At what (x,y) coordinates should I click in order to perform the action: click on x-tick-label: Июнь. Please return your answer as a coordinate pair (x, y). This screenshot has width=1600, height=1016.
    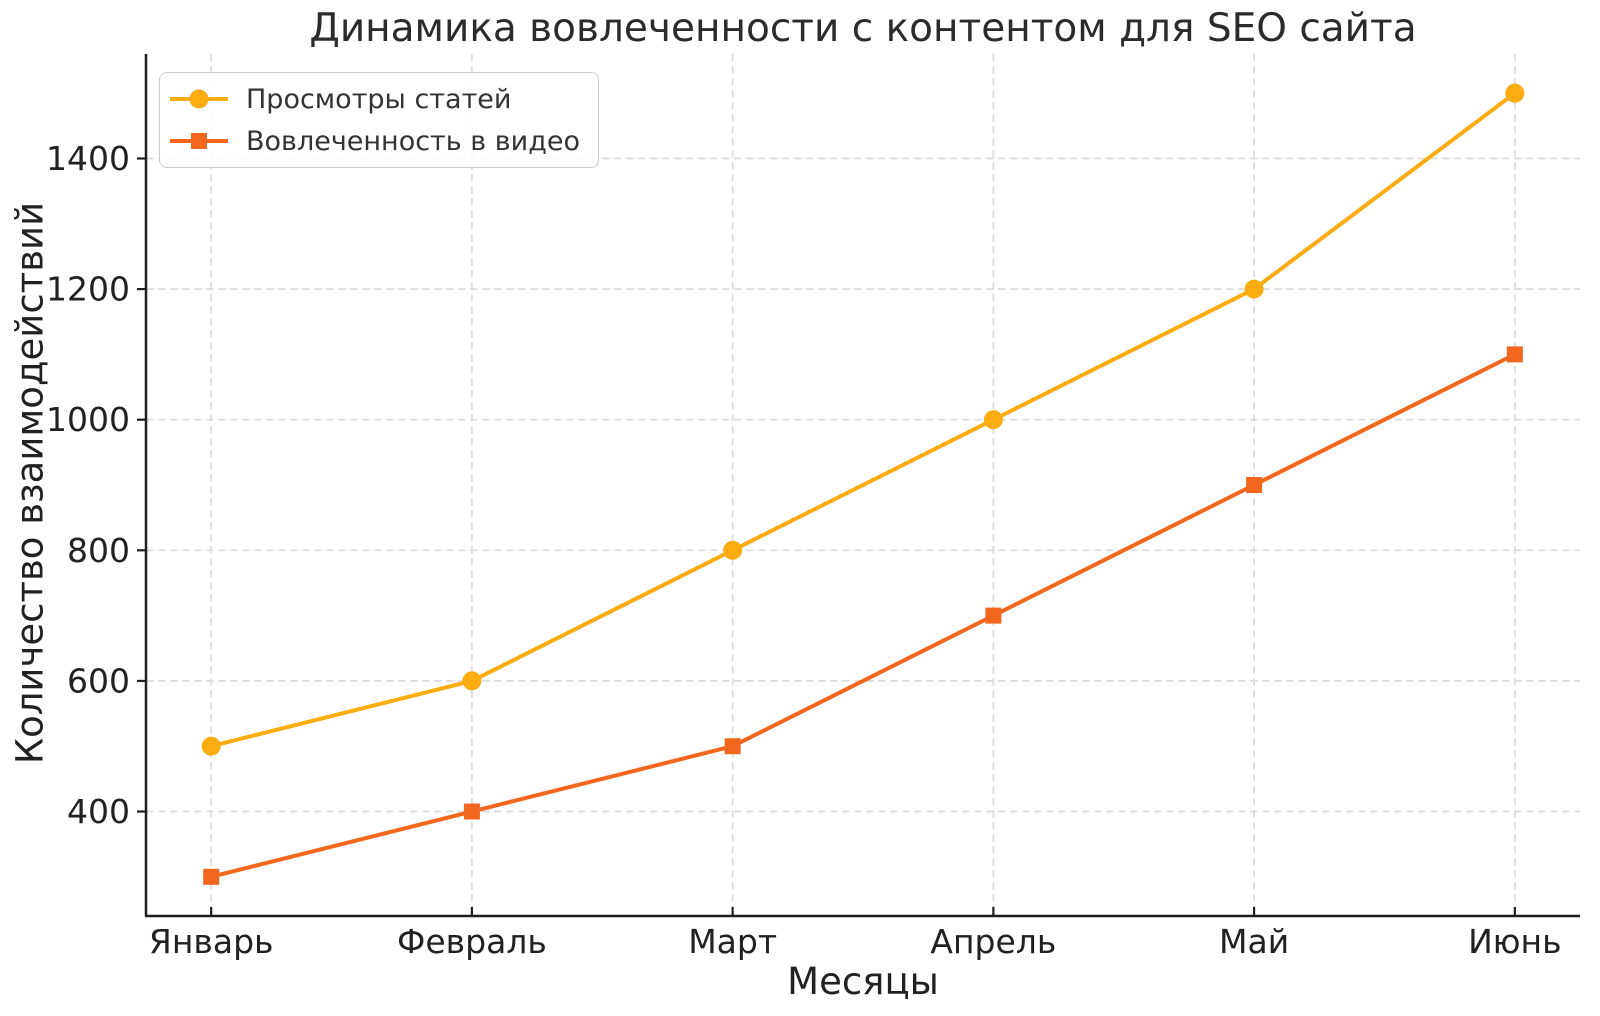
    Looking at the image, I should click on (1515, 941).